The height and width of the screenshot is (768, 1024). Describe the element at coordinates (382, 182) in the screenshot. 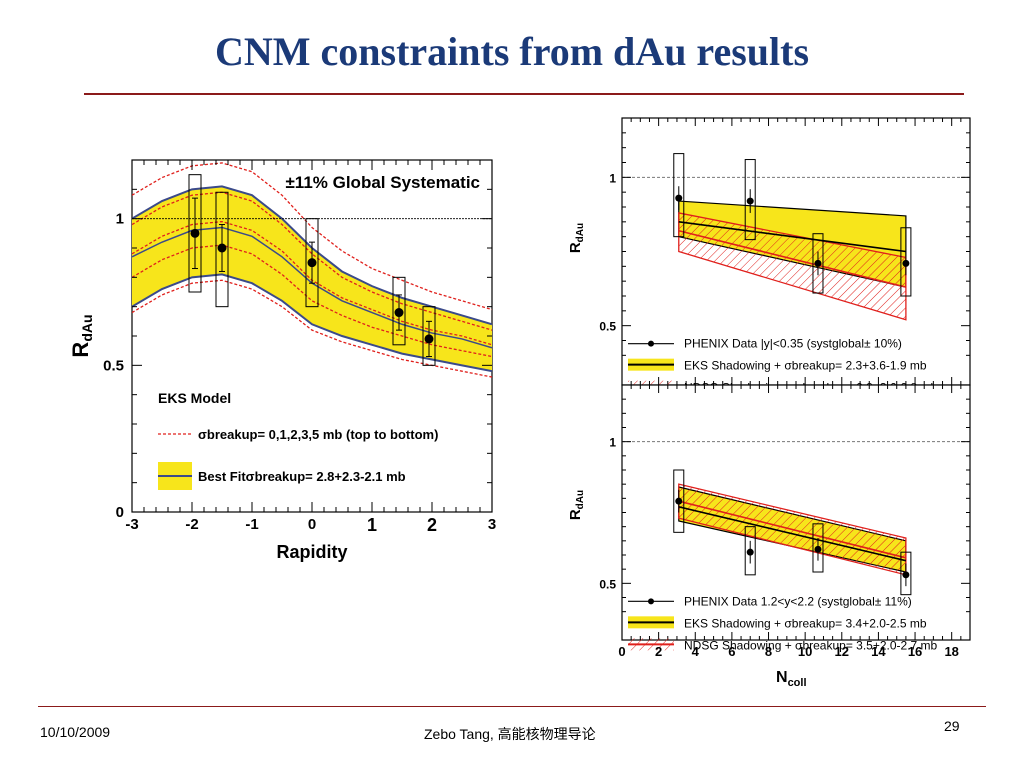

I see `global-systematic-annotation: ±11% Global Systematic` at that location.